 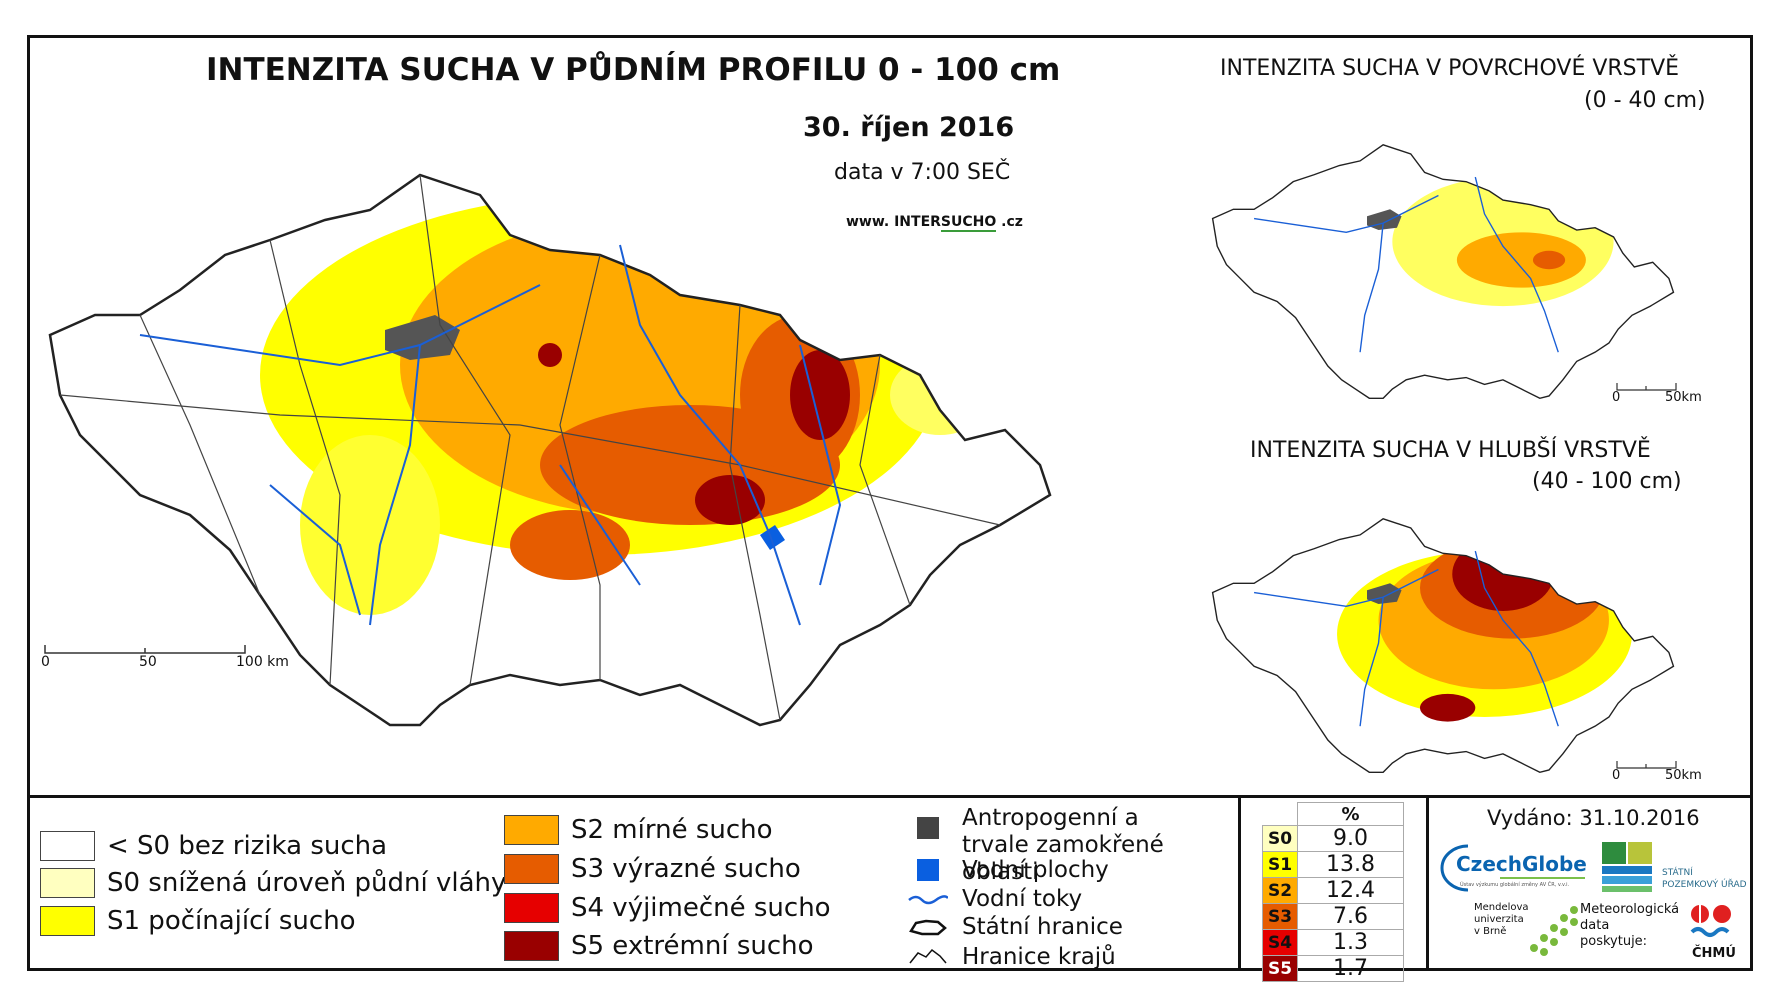 I want to click on mendel-university-logo: Mendelova univerzita v Brně, so click(x=1529, y=934).